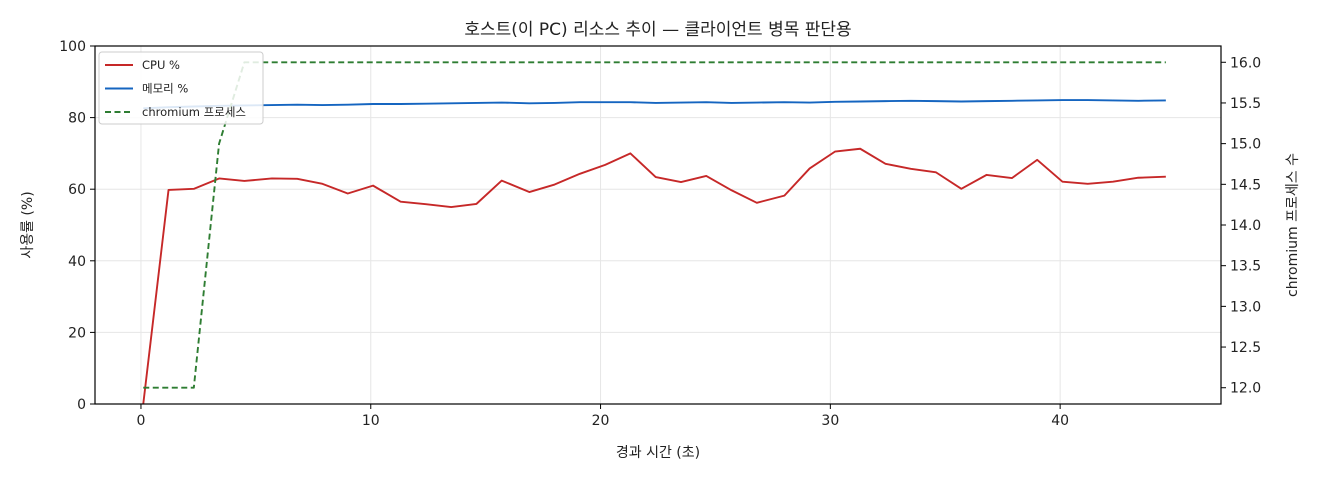 The image size is (1320, 484). Describe the element at coordinates (1245, 348) in the screenshot. I see `y2-tick-label: 12.5` at that location.